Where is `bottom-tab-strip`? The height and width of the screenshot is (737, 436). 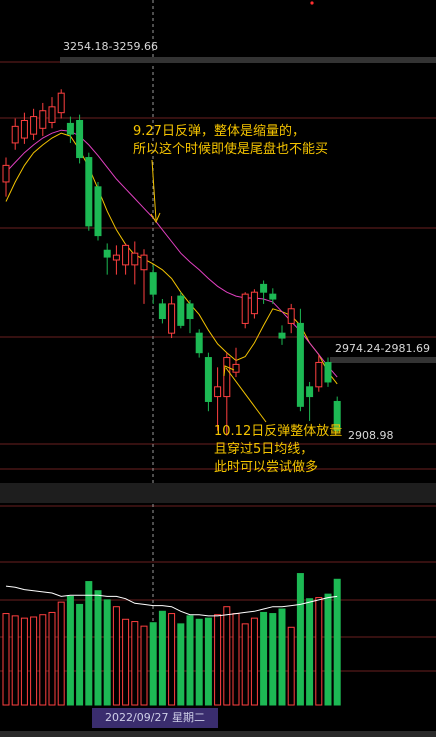 bottom-tab-strip is located at coordinates (218, 734).